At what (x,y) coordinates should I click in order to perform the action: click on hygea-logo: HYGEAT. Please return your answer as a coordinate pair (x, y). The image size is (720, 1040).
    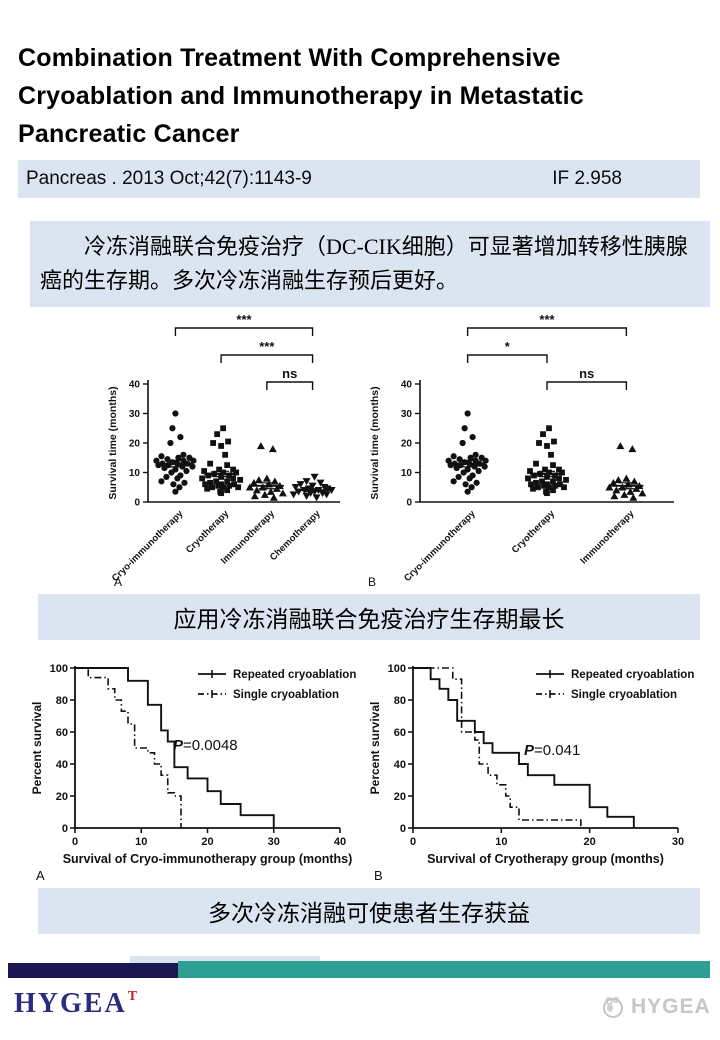
    Looking at the image, I should click on (76, 1004).